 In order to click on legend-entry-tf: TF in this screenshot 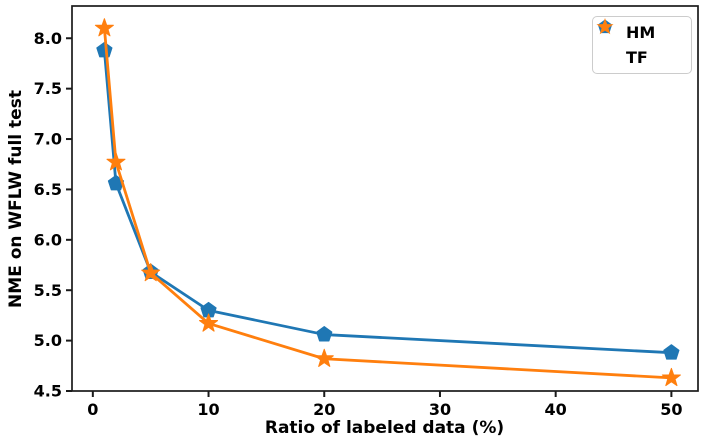, I will do `click(639, 42)`.